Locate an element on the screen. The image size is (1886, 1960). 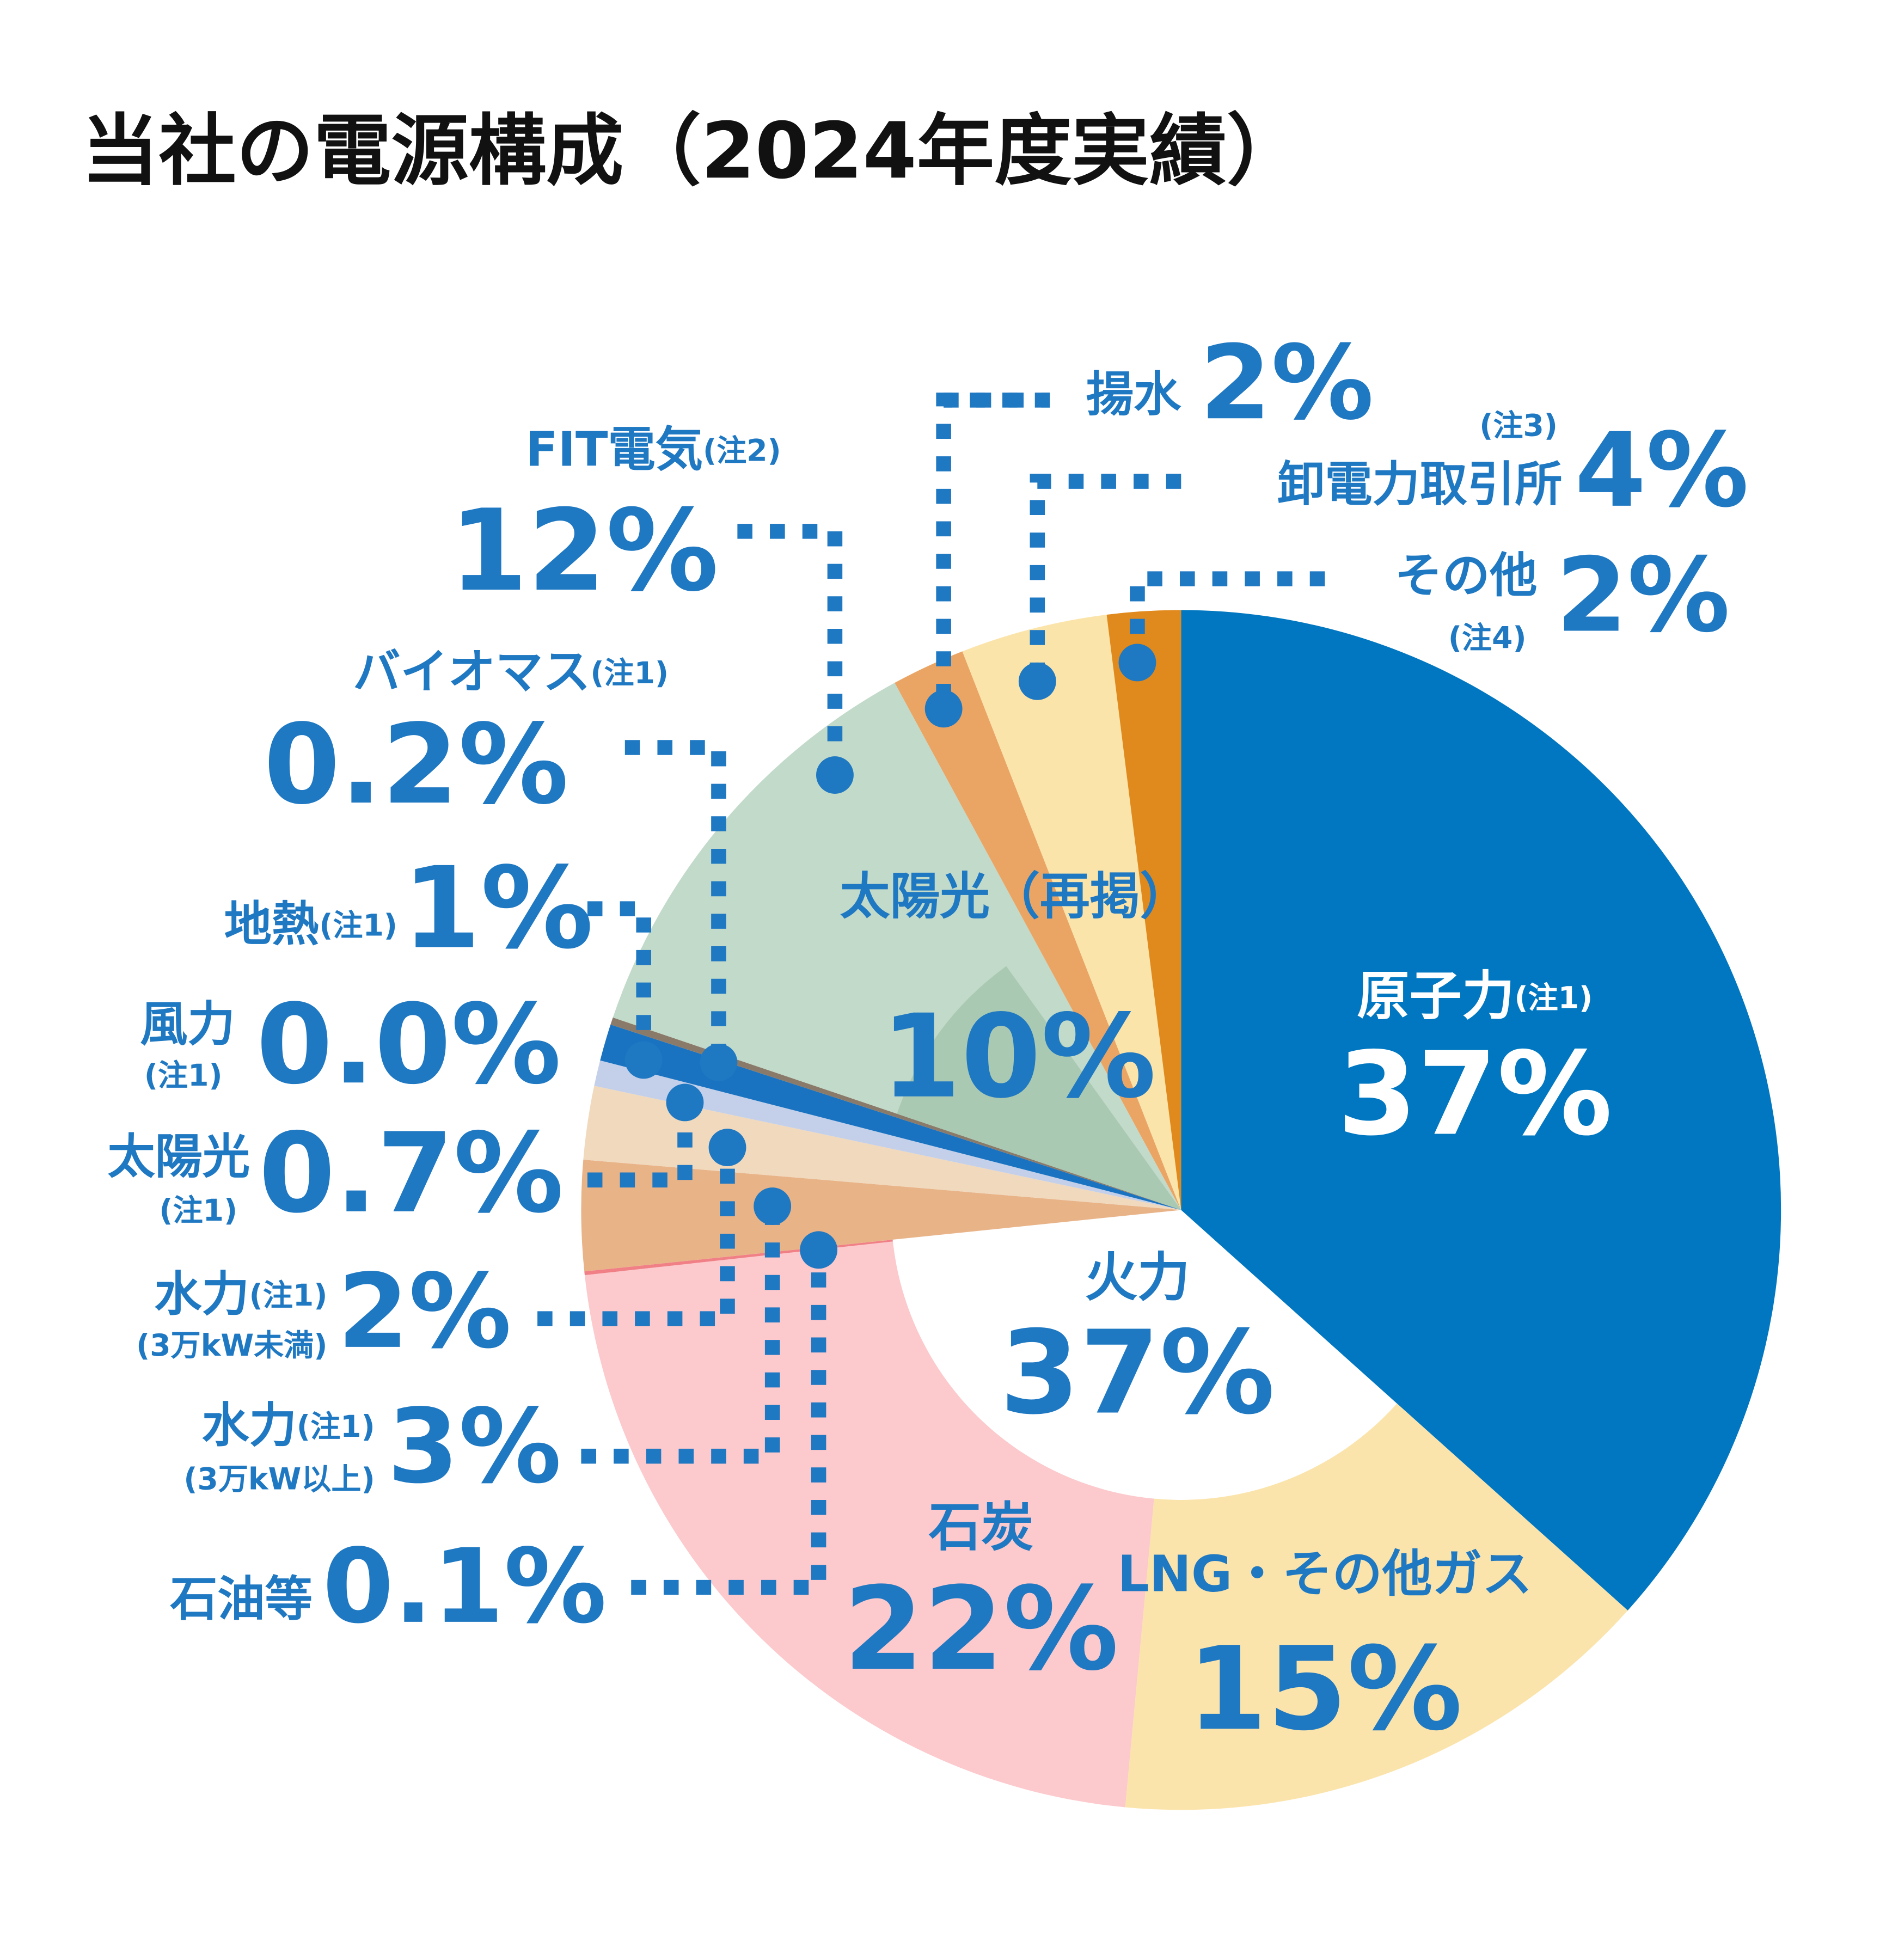
value-label: 3% is located at coordinates (475, 1446).